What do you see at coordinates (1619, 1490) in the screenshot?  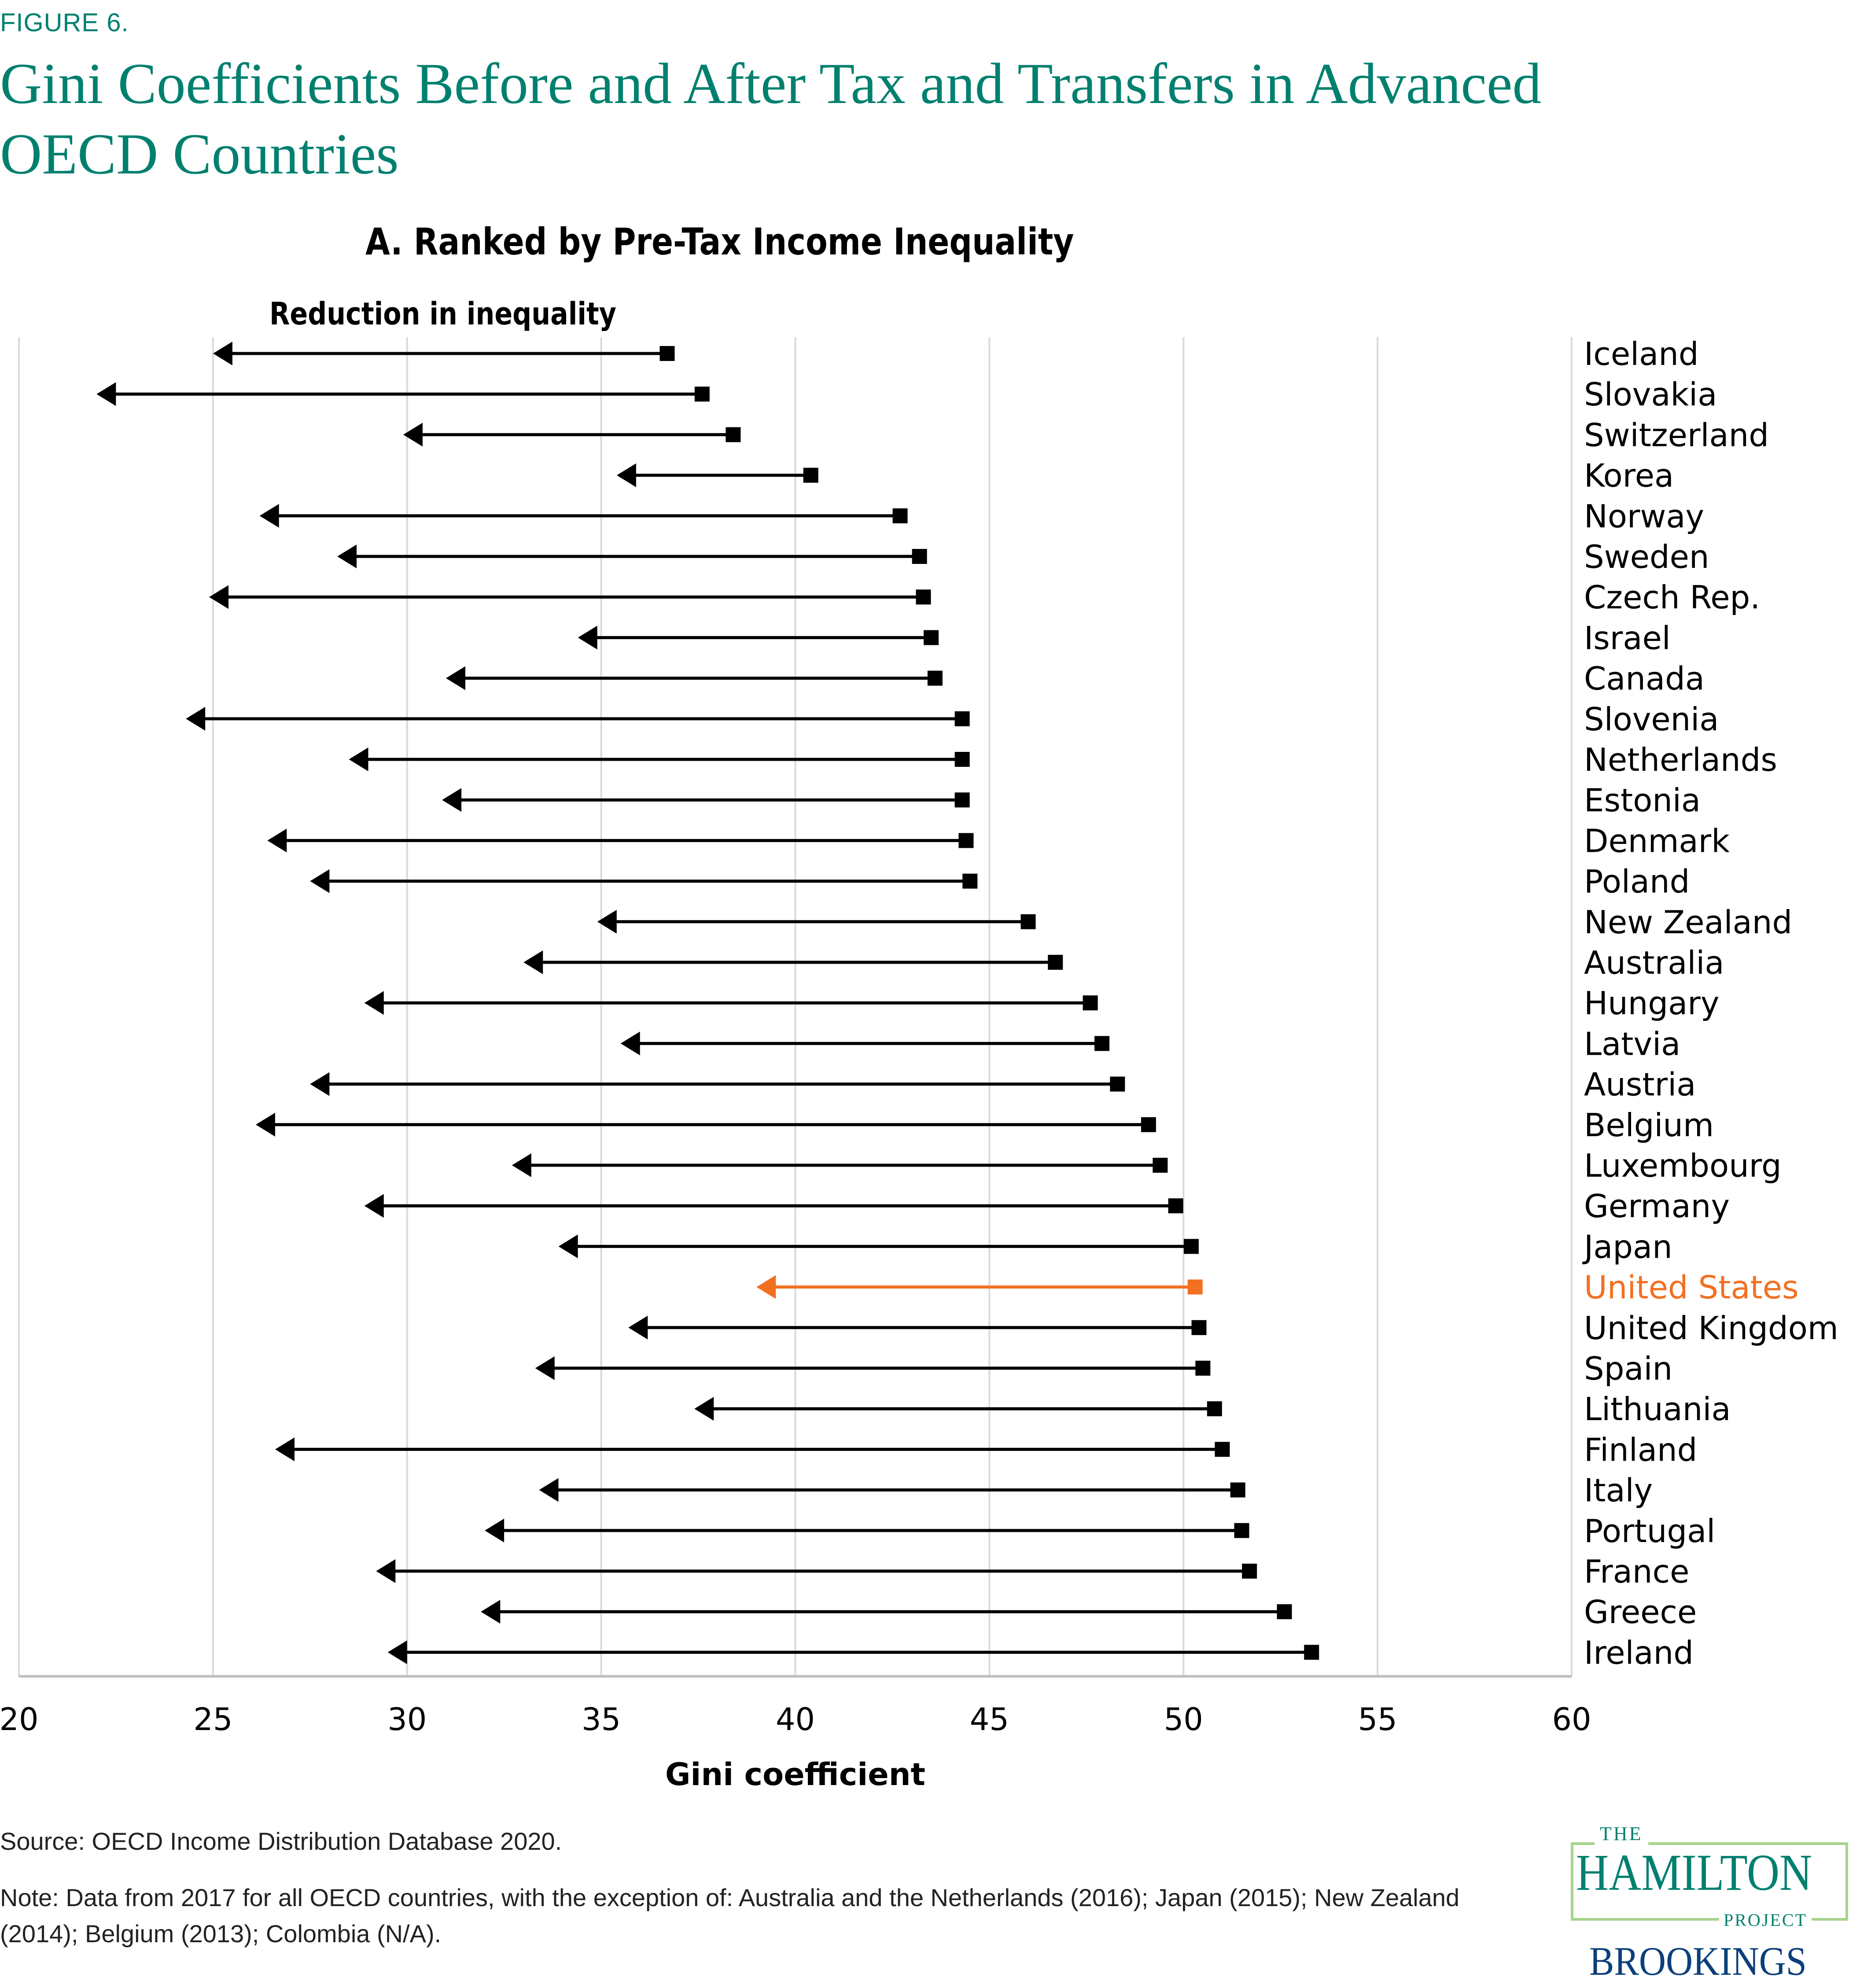 I see `country-label: Italy` at bounding box center [1619, 1490].